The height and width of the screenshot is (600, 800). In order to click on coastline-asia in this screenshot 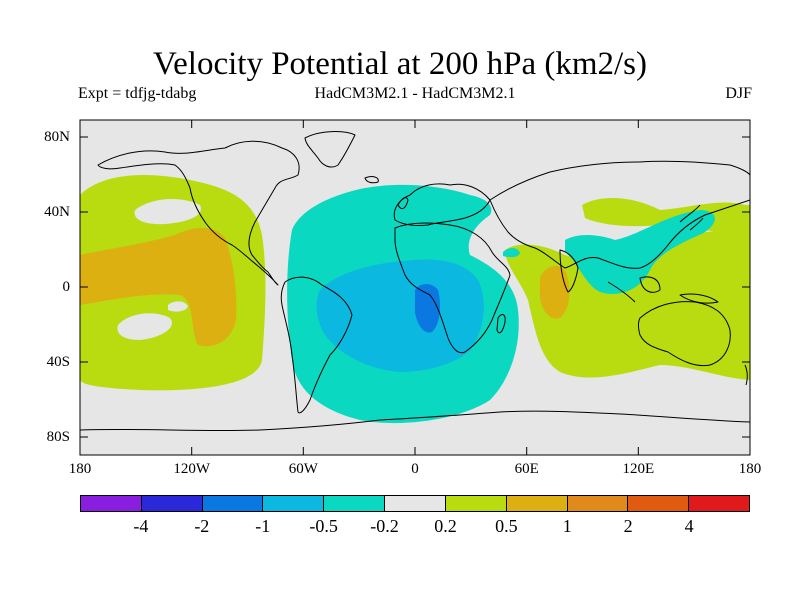, I will do `click(619, 214)`.